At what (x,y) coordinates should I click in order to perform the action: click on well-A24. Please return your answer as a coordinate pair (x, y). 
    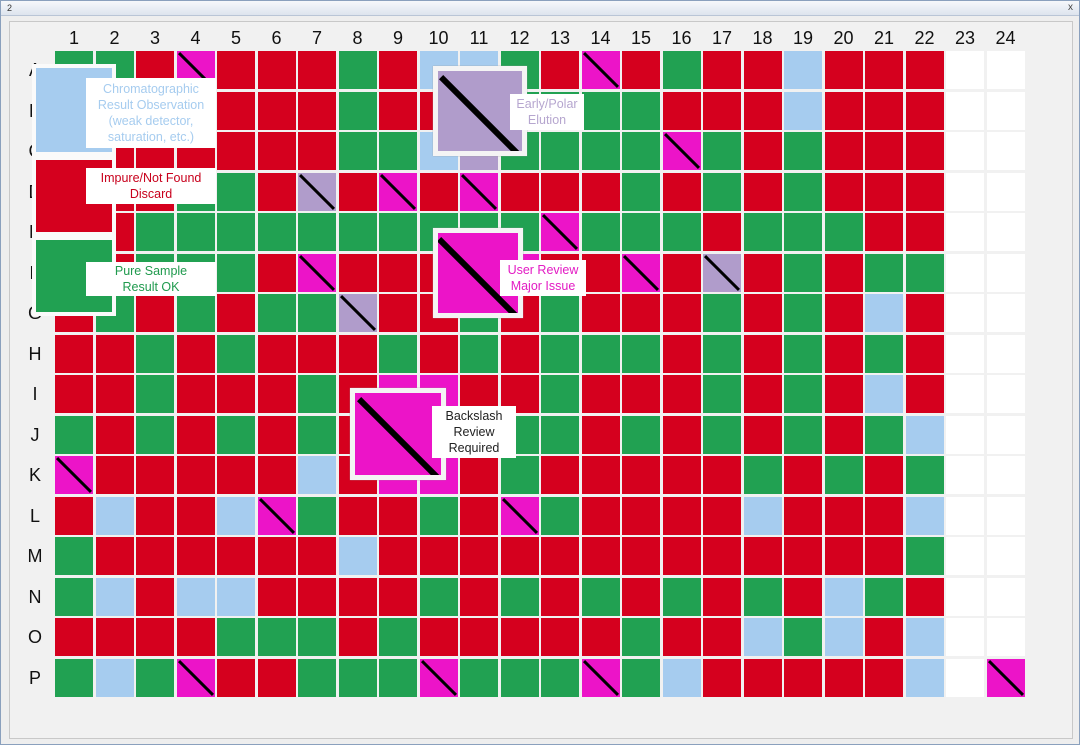
    Looking at the image, I should click on (1005, 70).